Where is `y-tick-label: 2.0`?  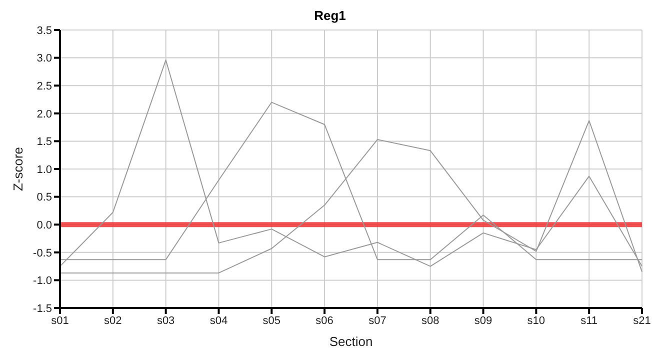
y-tick-label: 2.0 is located at coordinates (44, 114).